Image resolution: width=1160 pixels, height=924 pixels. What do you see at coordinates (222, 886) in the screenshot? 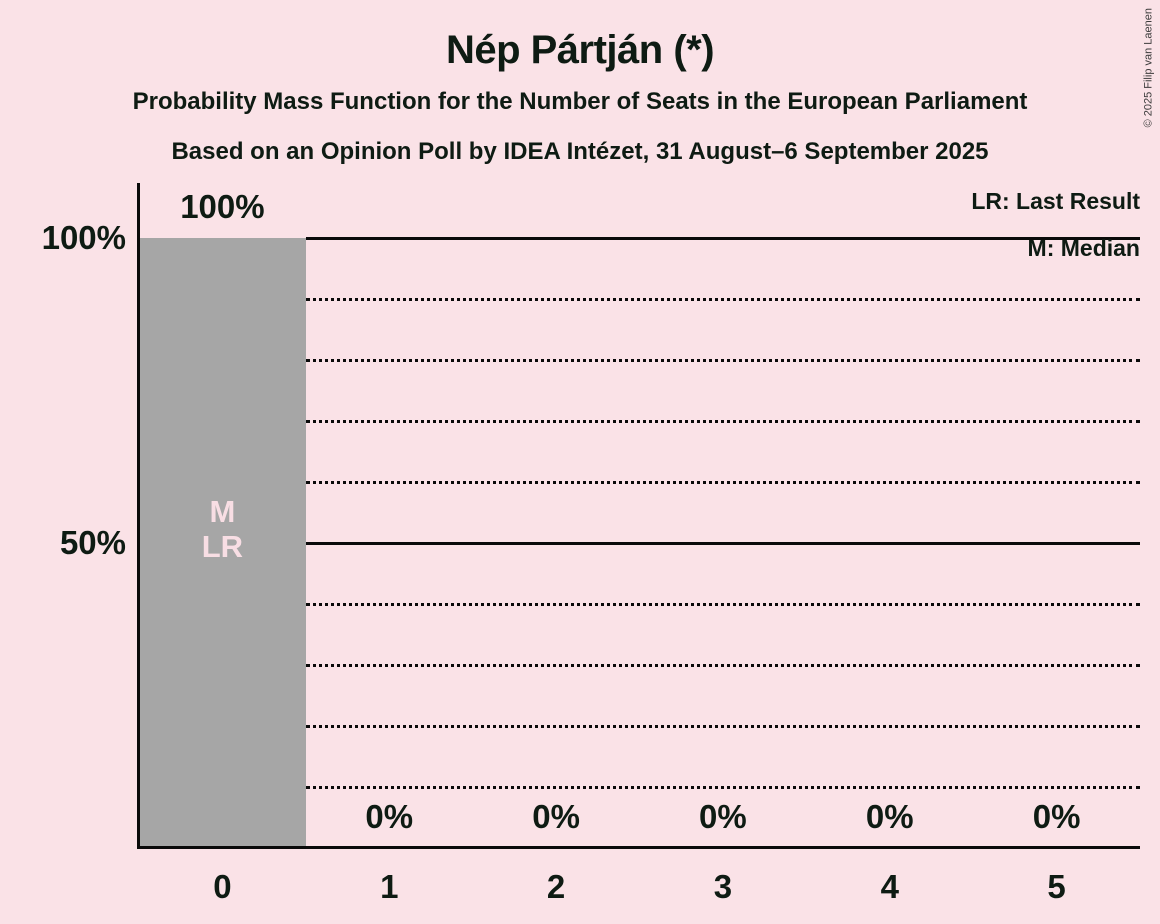
I see `x-tick-label-0: 0` at bounding box center [222, 886].